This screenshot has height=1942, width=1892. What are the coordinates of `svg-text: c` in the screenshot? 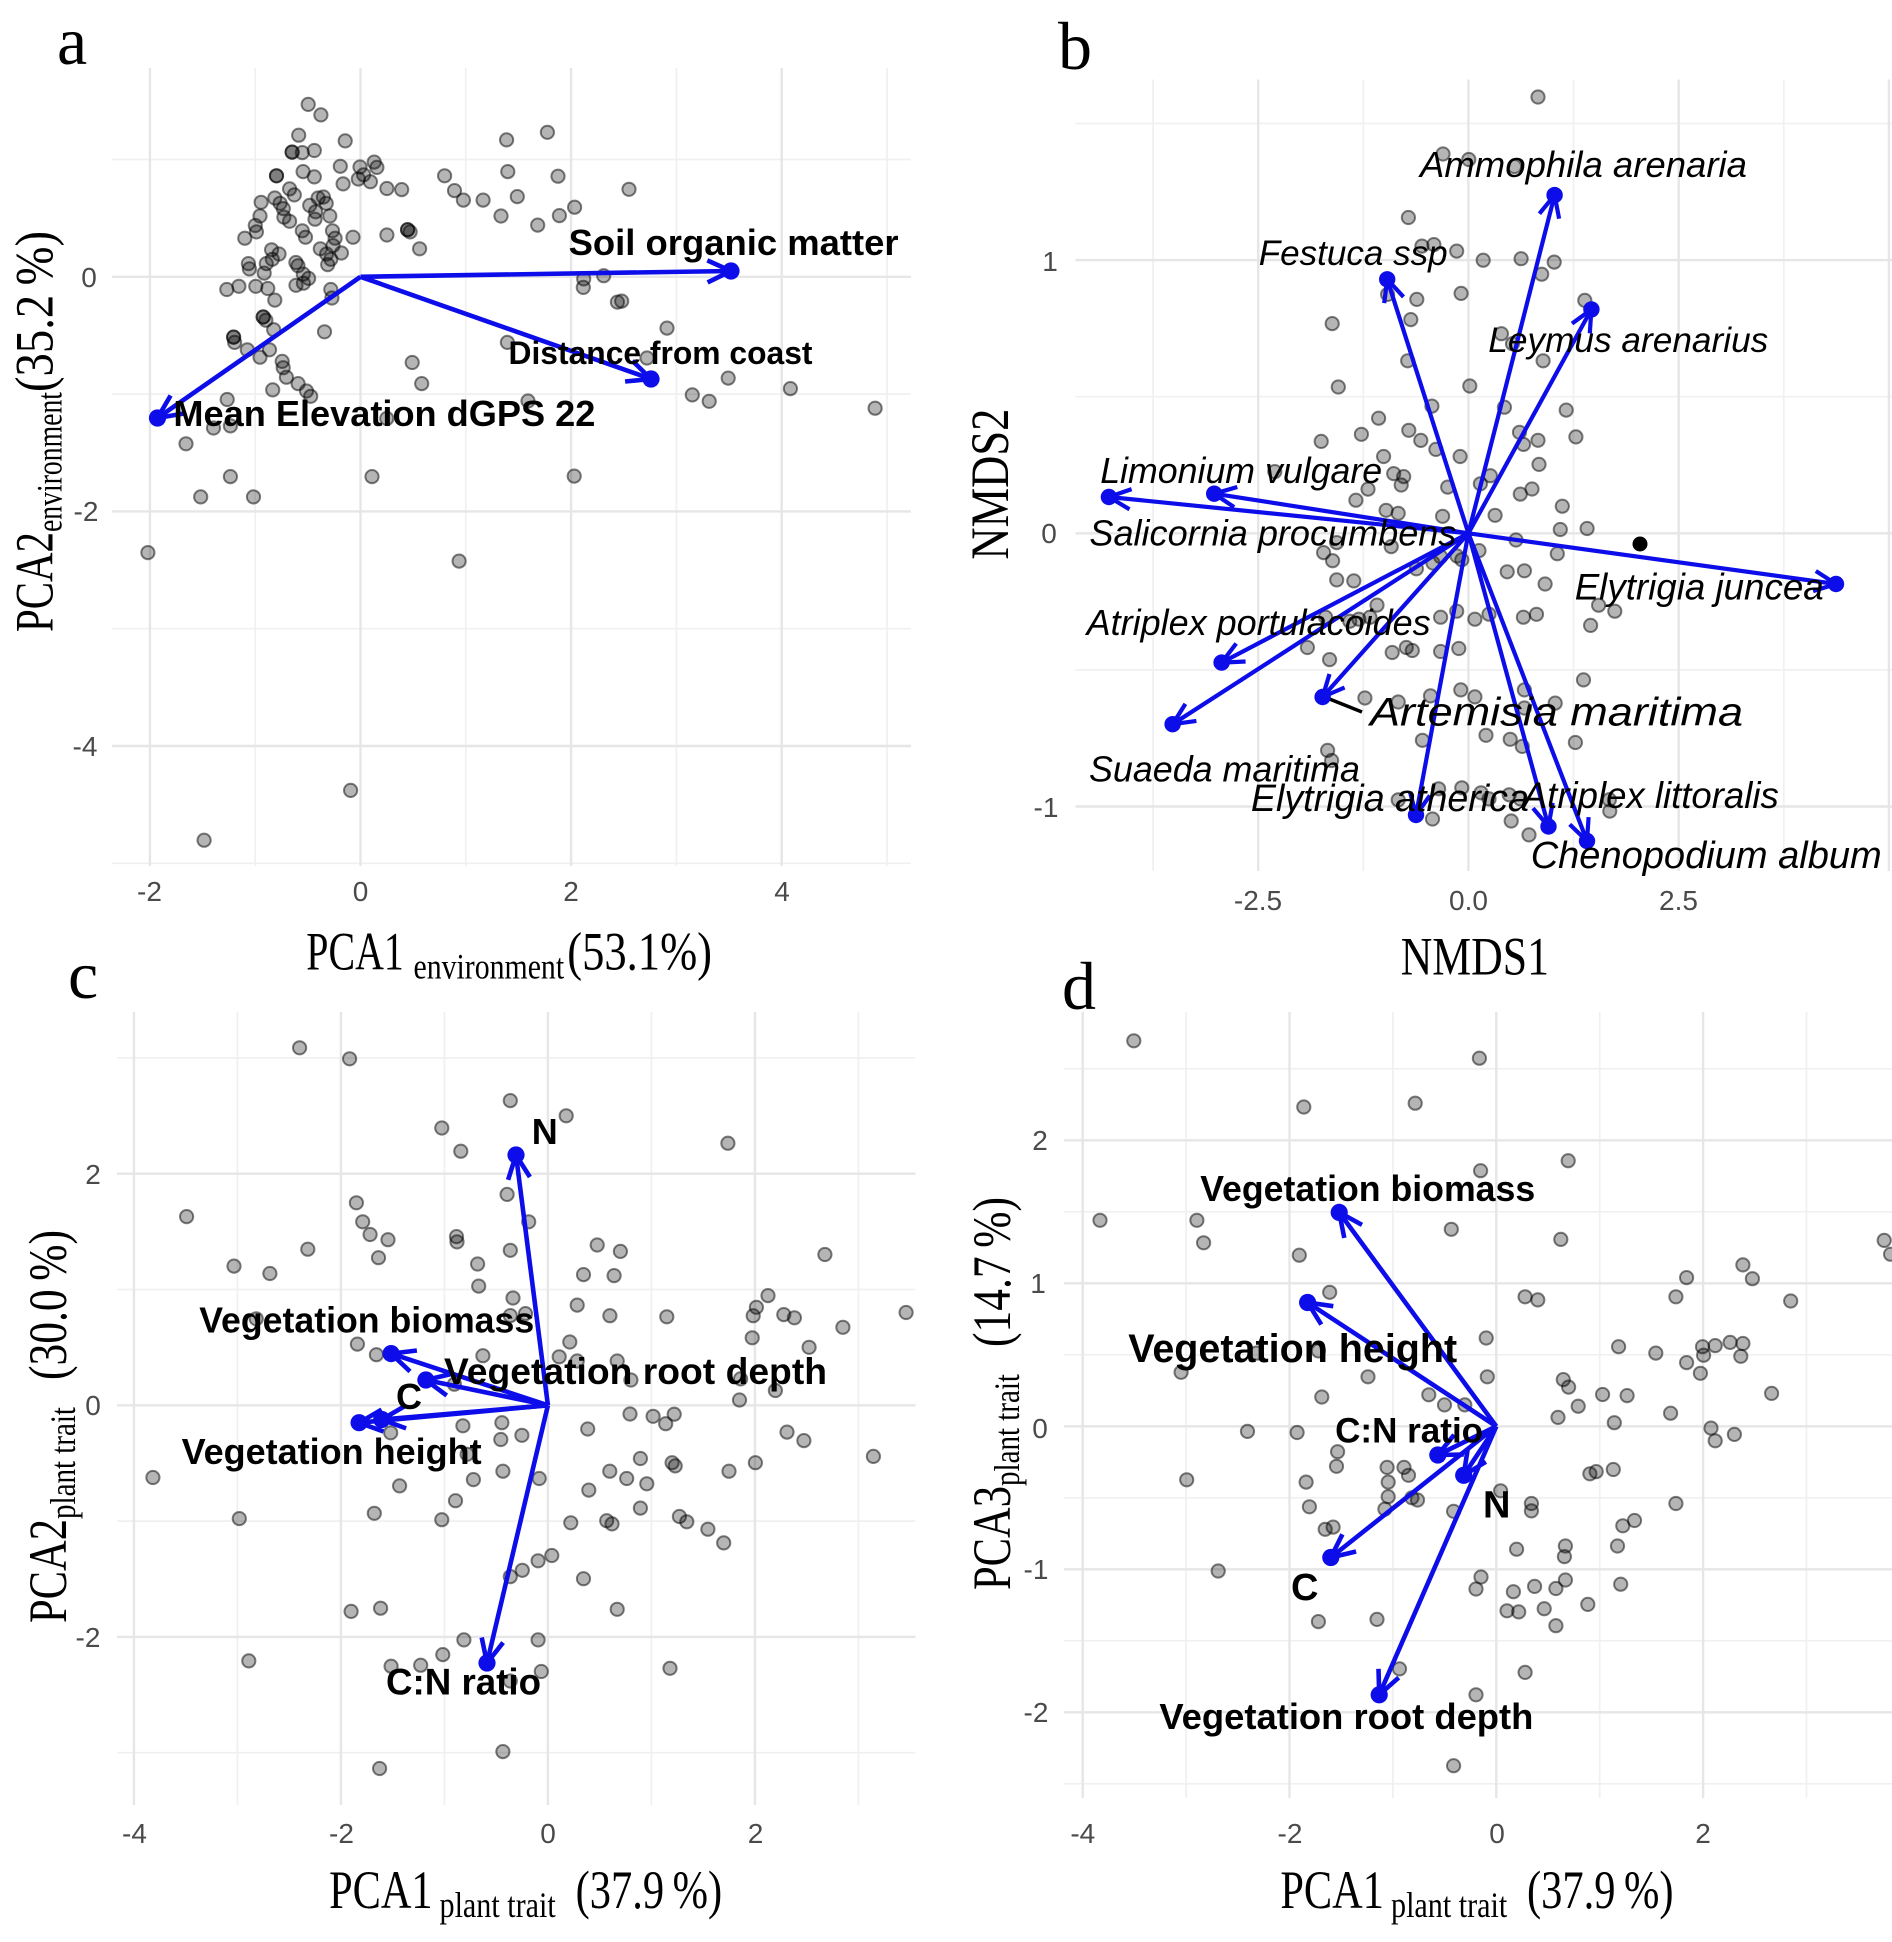 It's located at (83, 975).